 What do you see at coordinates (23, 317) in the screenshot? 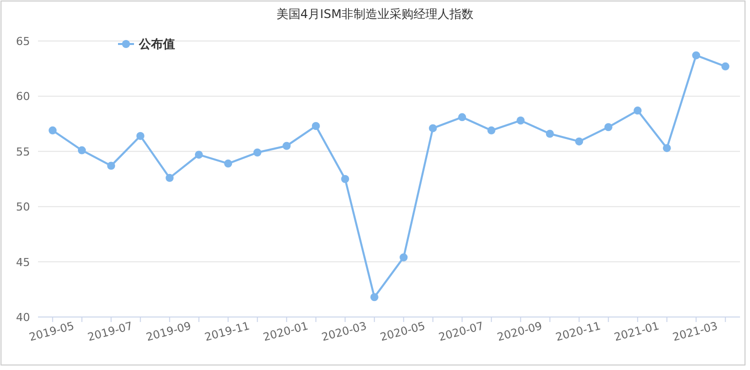
I see `y-tick-label: 40` at bounding box center [23, 317].